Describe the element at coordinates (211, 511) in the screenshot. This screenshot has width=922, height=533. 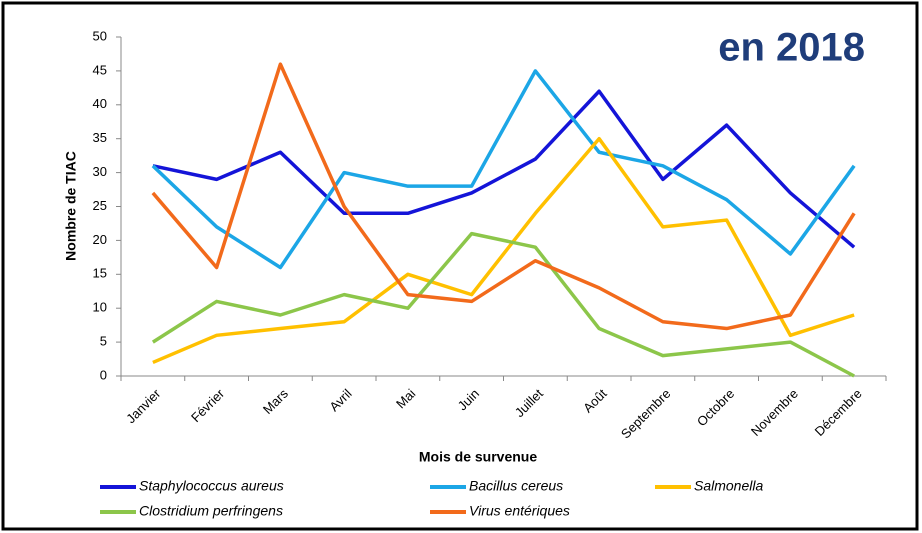
I see `legend-label: Clostridium perfringens` at that location.